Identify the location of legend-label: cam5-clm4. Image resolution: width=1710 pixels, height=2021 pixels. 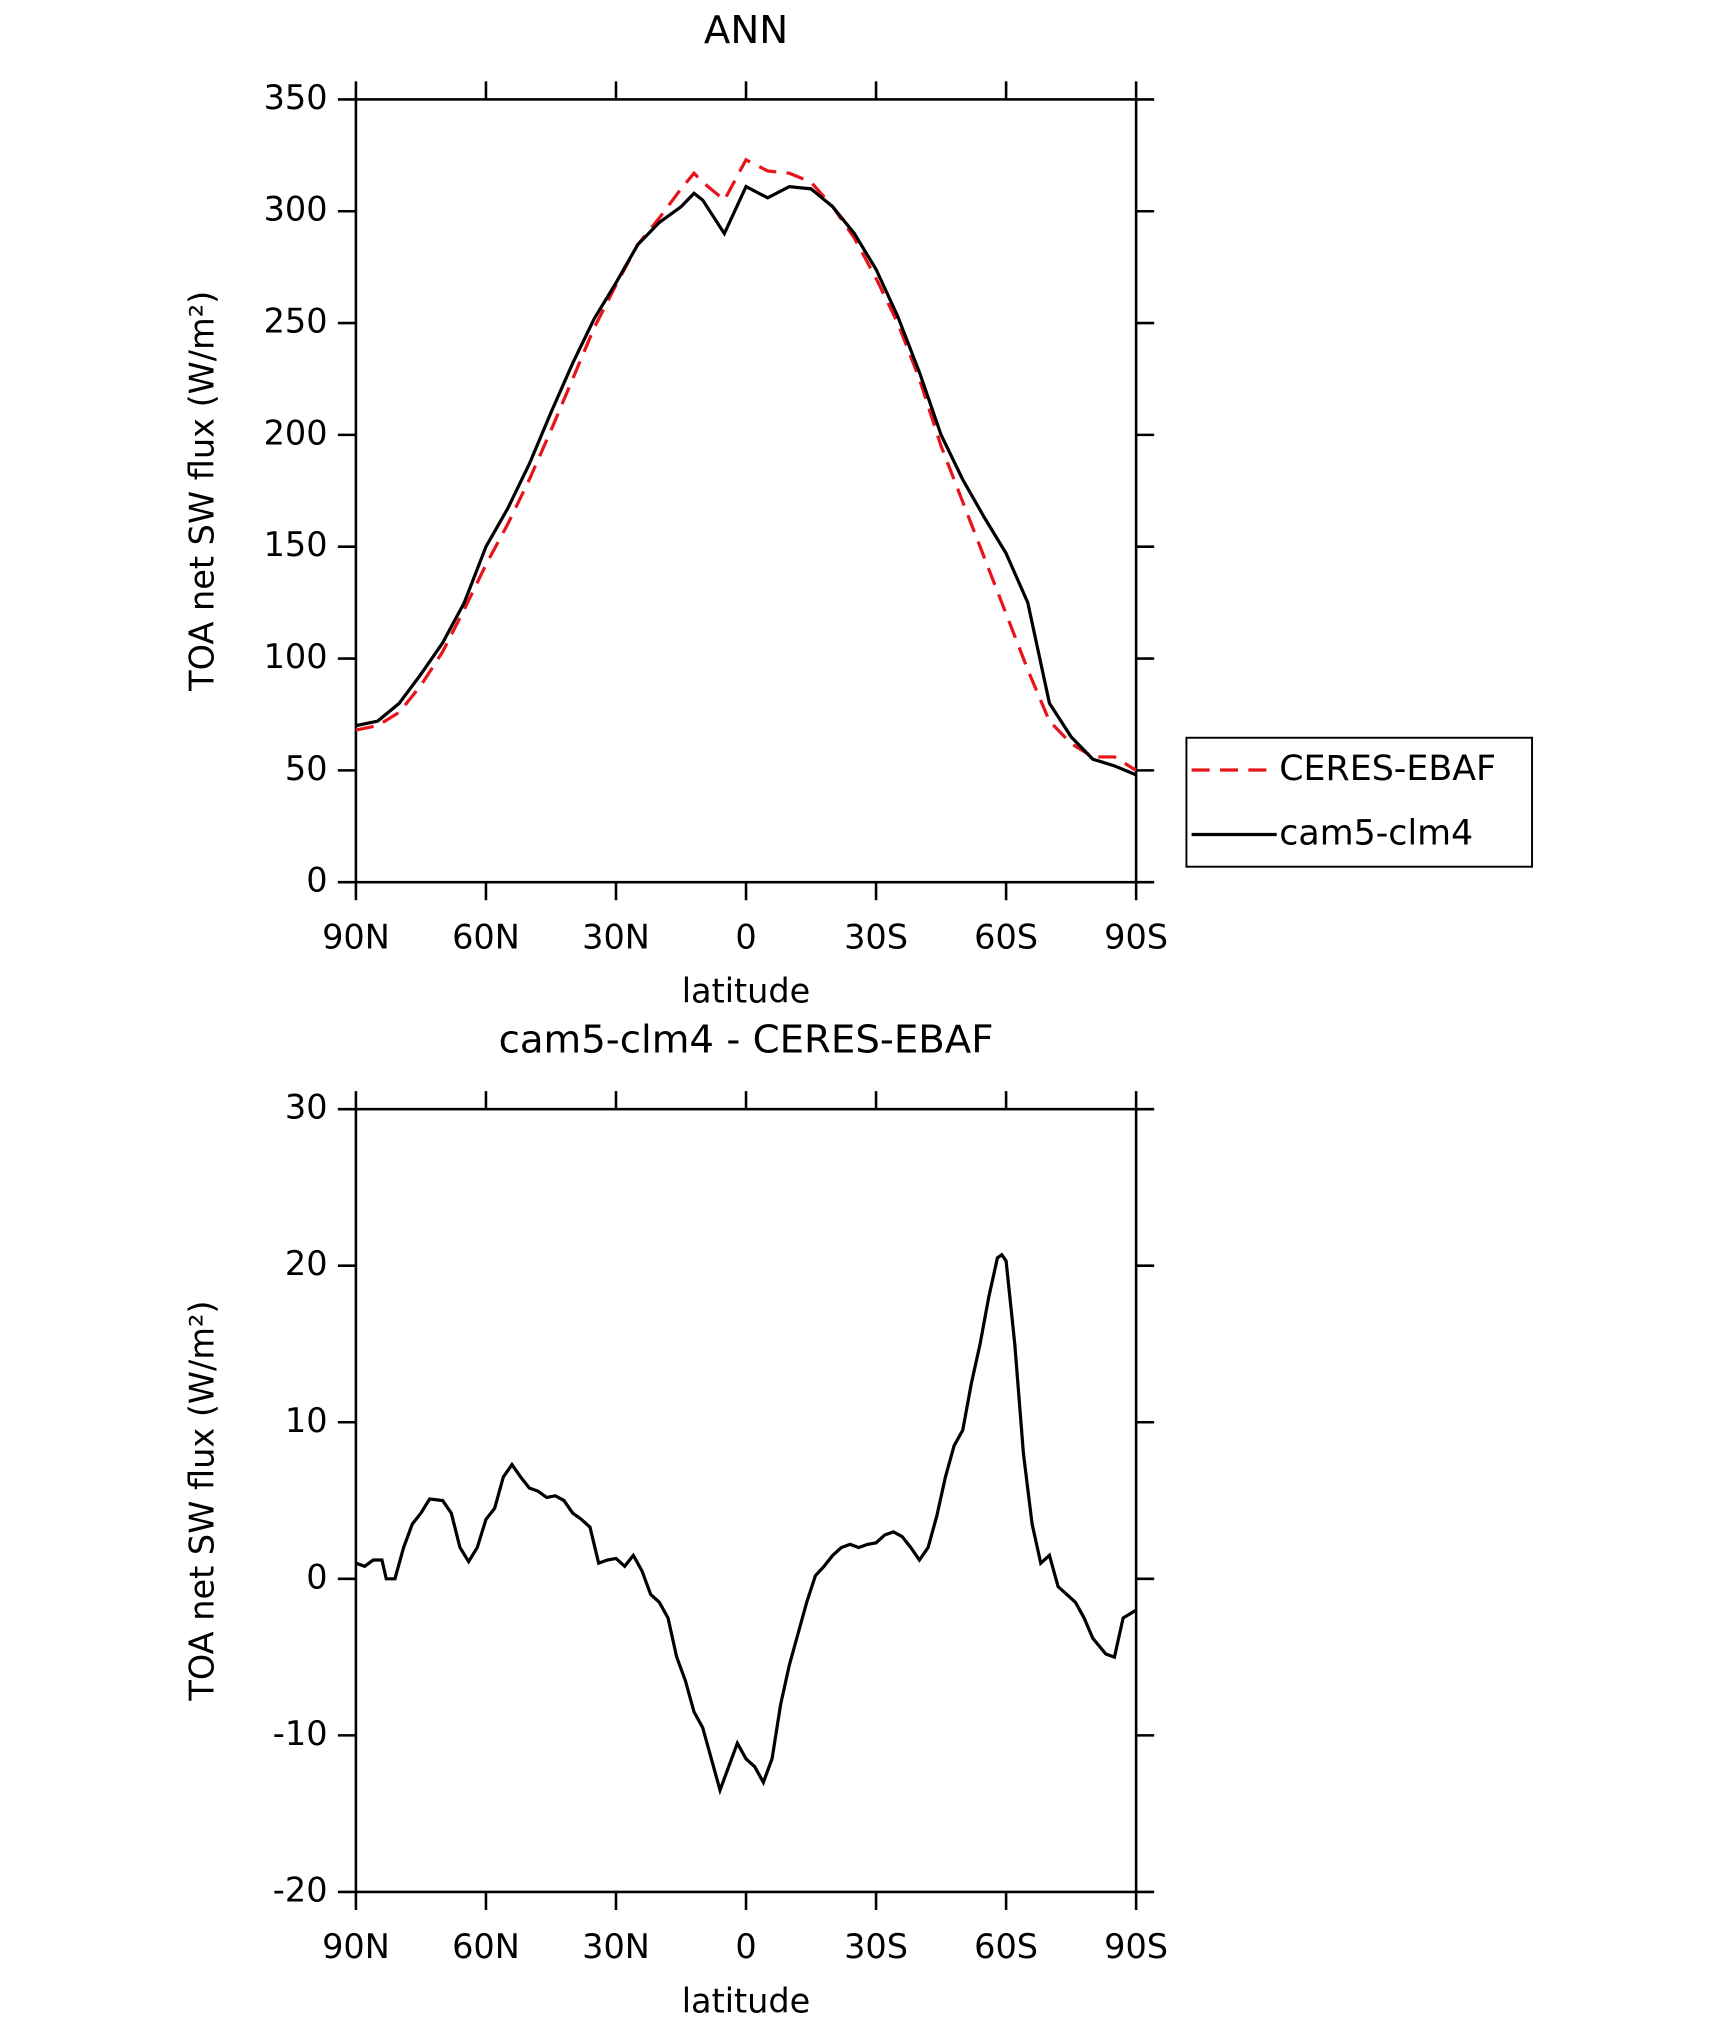
(1376, 833).